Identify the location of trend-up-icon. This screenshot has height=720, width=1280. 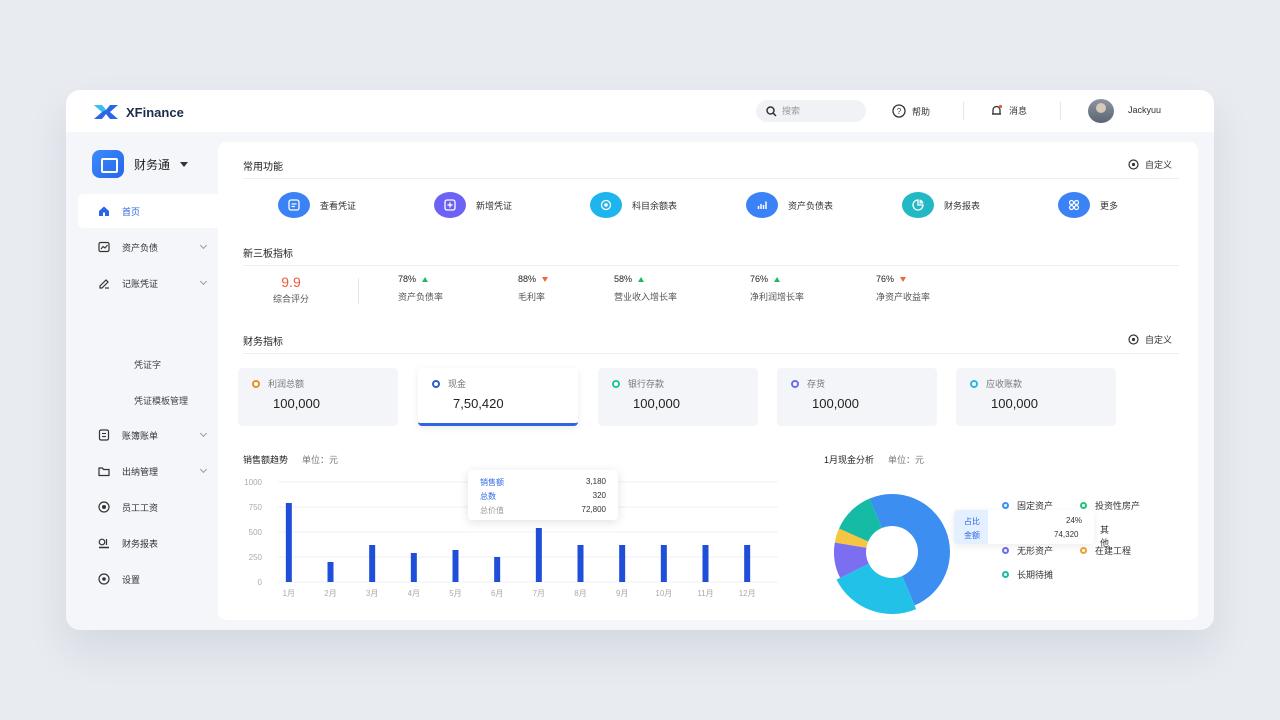
(641, 279).